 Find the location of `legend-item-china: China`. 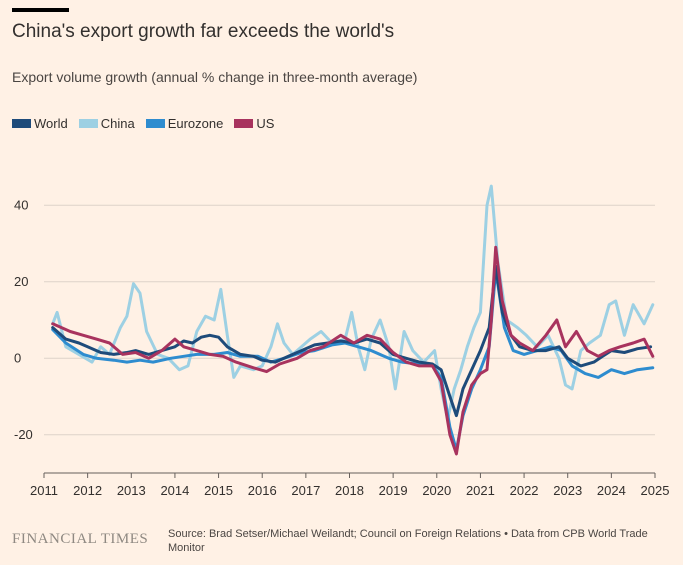

legend-item-china: China is located at coordinates (106, 123).